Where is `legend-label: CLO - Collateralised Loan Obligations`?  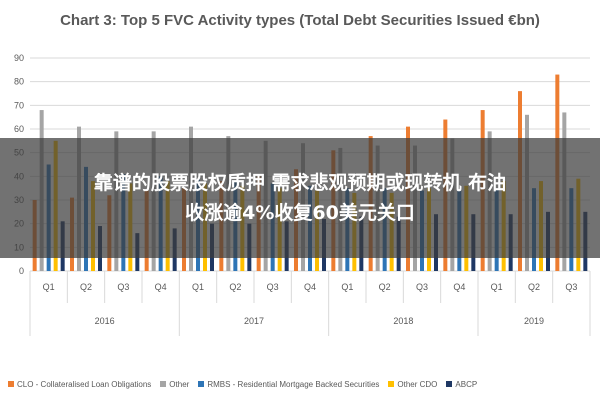
legend-label: CLO - Collateralised Loan Obligations is located at coordinates (84, 384).